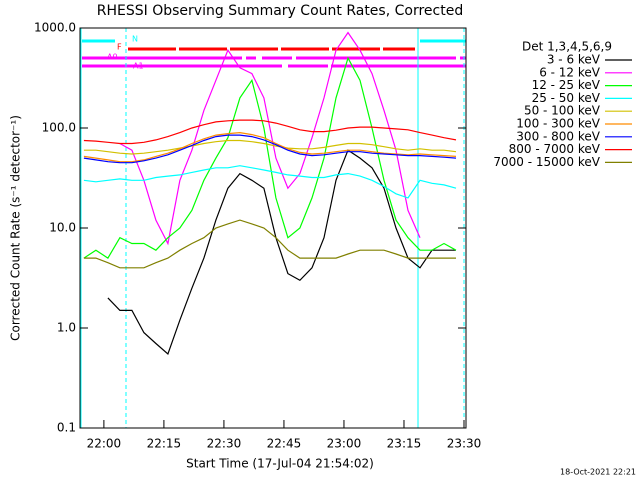 The image size is (640, 480). Describe the element at coordinates (546, 162) in the screenshot. I see `legend-label: 7000 - 15000 keV` at that location.